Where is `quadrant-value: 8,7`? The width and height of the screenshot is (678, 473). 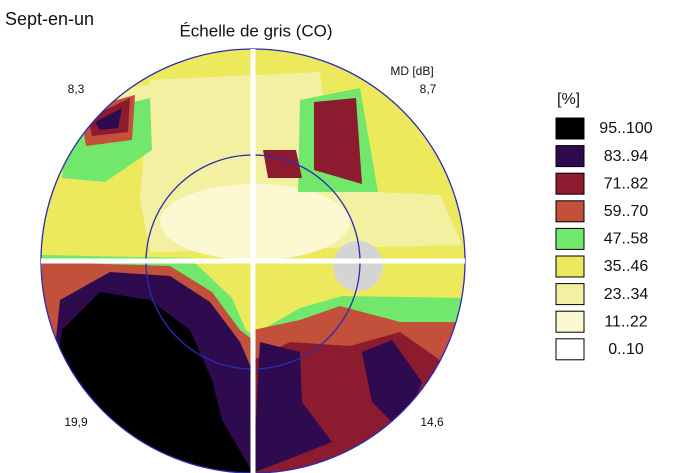 quadrant-value: 8,7 is located at coordinates (428, 89).